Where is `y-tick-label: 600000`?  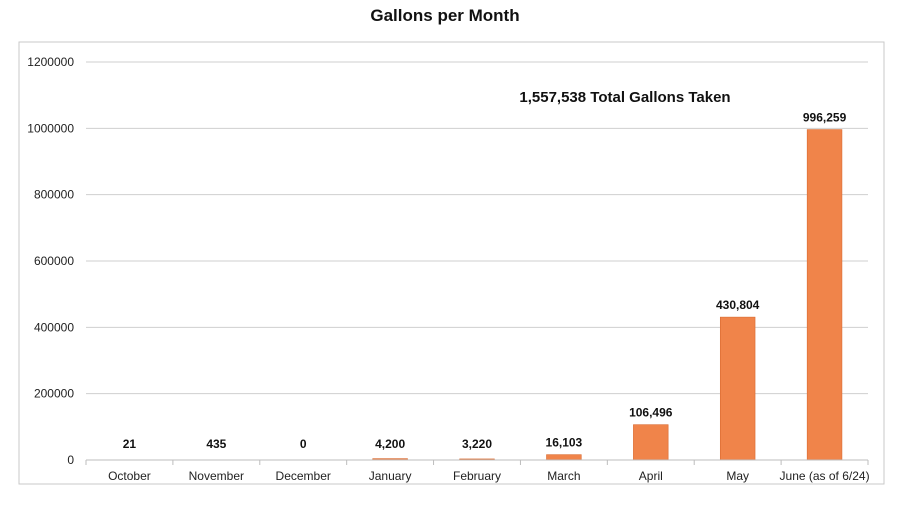 y-tick-label: 600000 is located at coordinates (54, 261).